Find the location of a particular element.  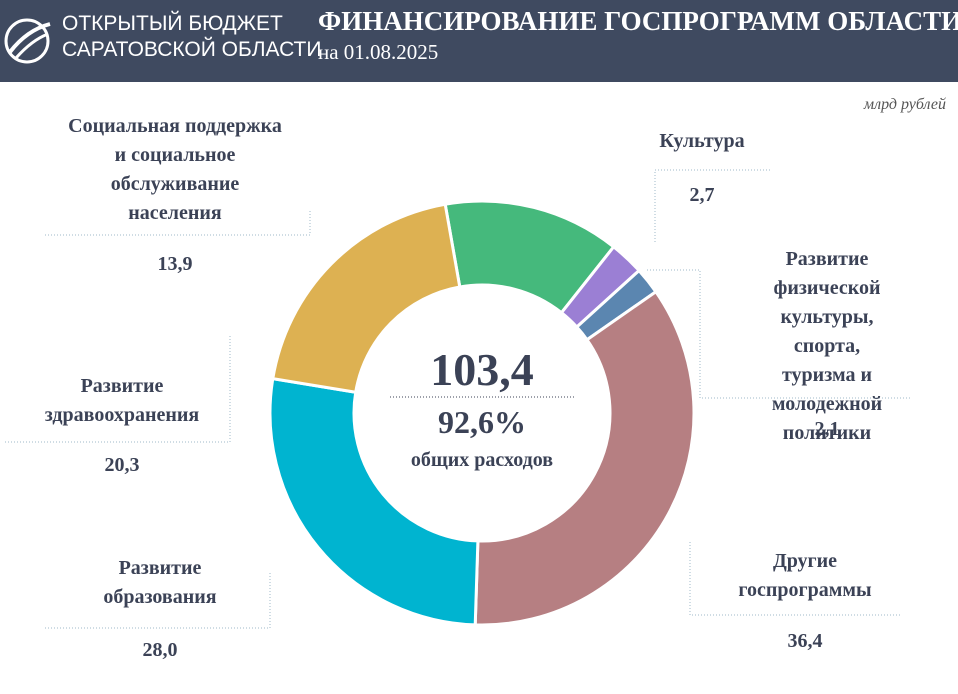

brand: ОТКРЫТЫЙ БЮДЖЕТ is located at coordinates (172, 23).